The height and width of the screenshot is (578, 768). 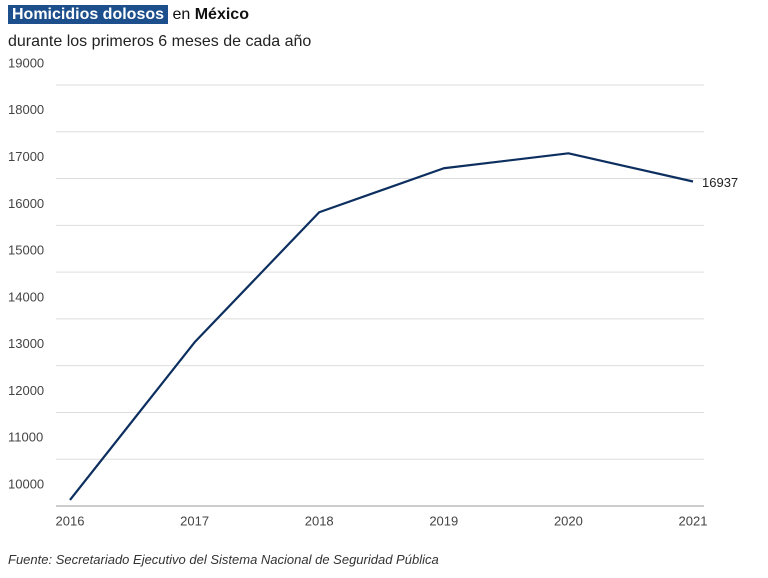 What do you see at coordinates (25, 437) in the screenshot?
I see `y-tick-label: 11000` at bounding box center [25, 437].